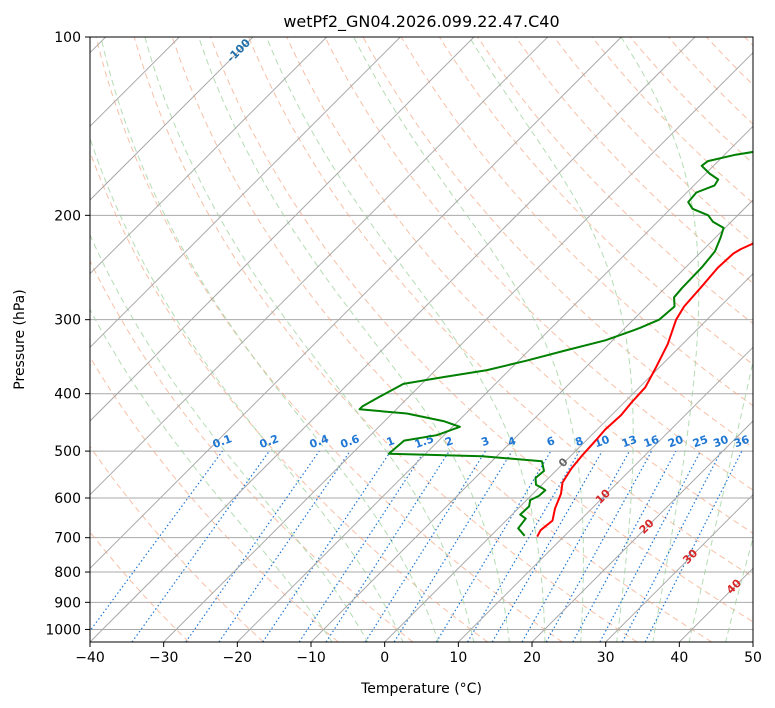 Image resolution: width=775 pixels, height=708 pixels. What do you see at coordinates (20, 339) in the screenshot?
I see `y-axis-label: Pressure (hPa)` at bounding box center [20, 339].